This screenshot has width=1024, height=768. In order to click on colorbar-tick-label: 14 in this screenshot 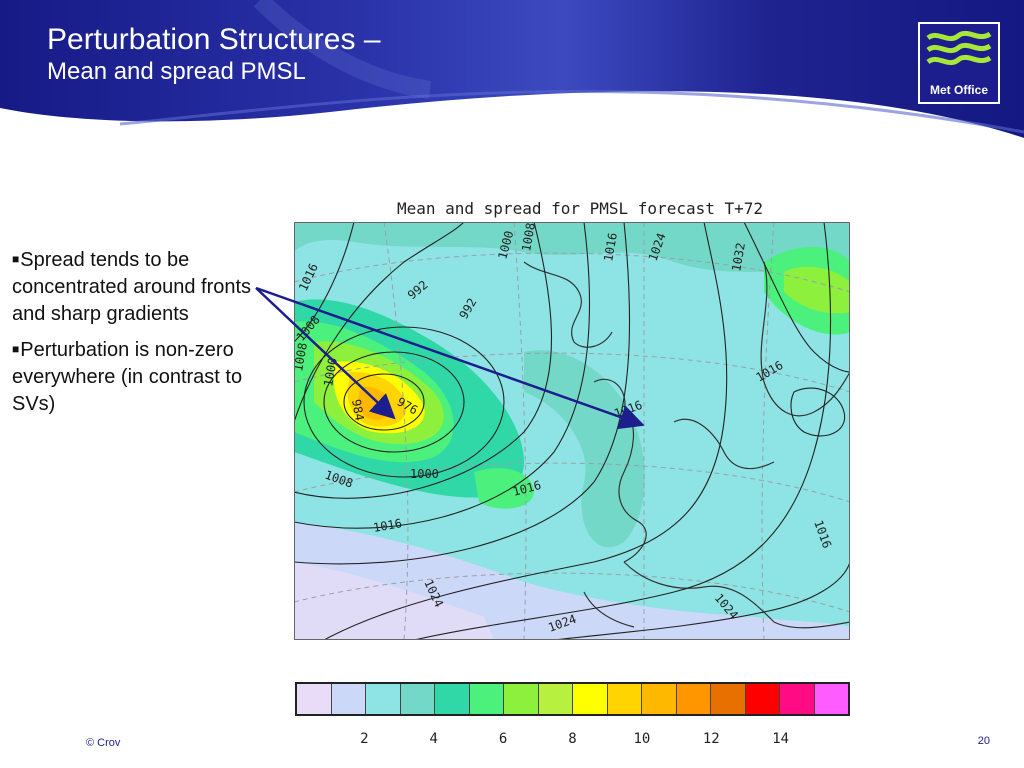, I will do `click(781, 739)`.